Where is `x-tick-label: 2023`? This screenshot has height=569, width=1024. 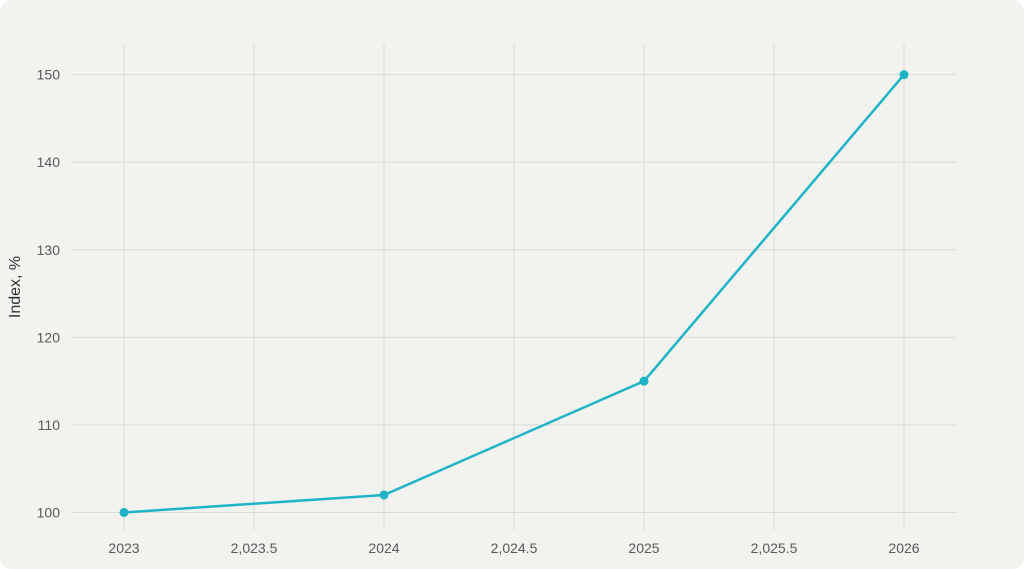 x-tick-label: 2023 is located at coordinates (123, 548).